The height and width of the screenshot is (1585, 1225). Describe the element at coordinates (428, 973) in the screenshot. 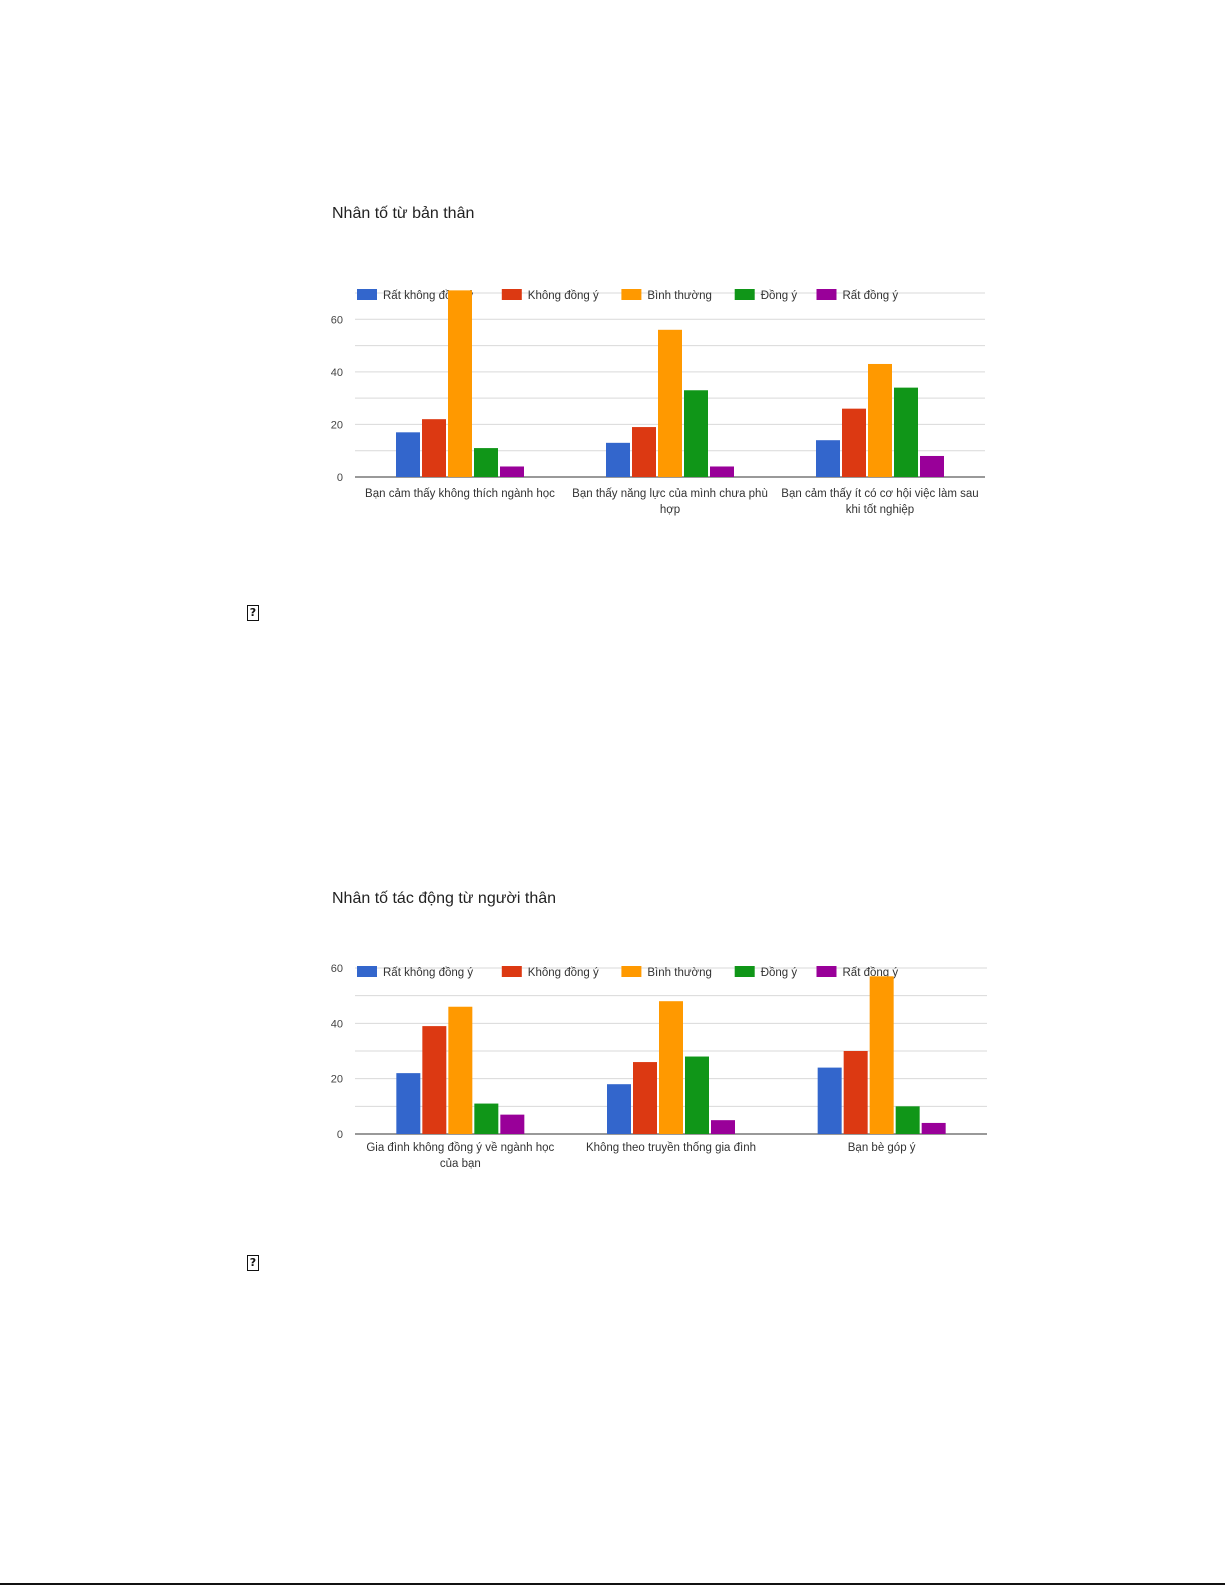

I see `legend-label: Rất không đồng ý` at that location.